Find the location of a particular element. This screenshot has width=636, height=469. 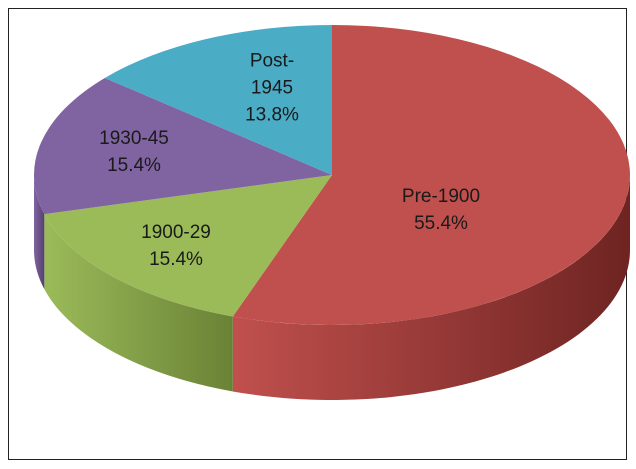

slice-label: Pre-1900 55.4% is located at coordinates (441, 210).